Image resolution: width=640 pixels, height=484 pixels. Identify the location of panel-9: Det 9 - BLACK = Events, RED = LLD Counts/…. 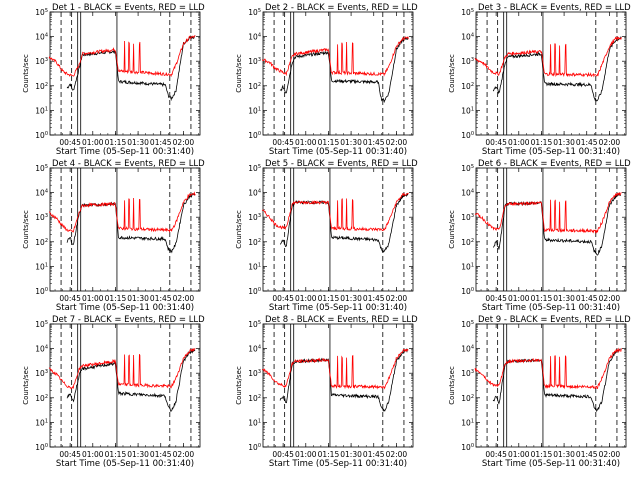
(539, 392).